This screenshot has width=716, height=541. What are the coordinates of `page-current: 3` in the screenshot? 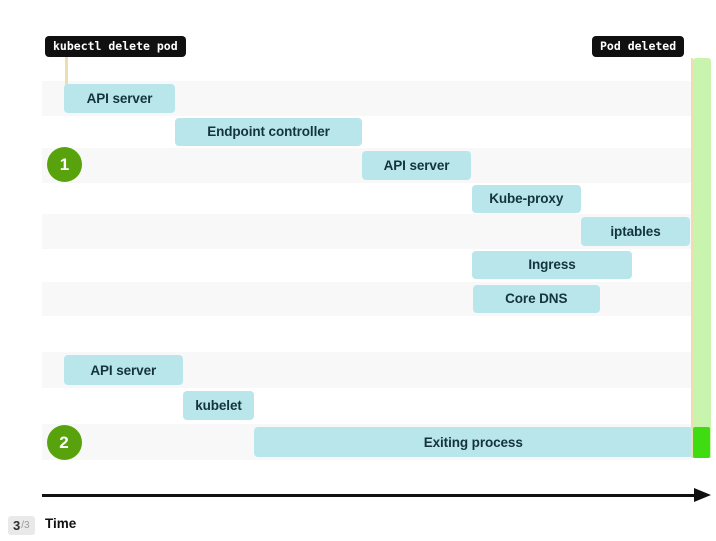 It's located at (17, 525).